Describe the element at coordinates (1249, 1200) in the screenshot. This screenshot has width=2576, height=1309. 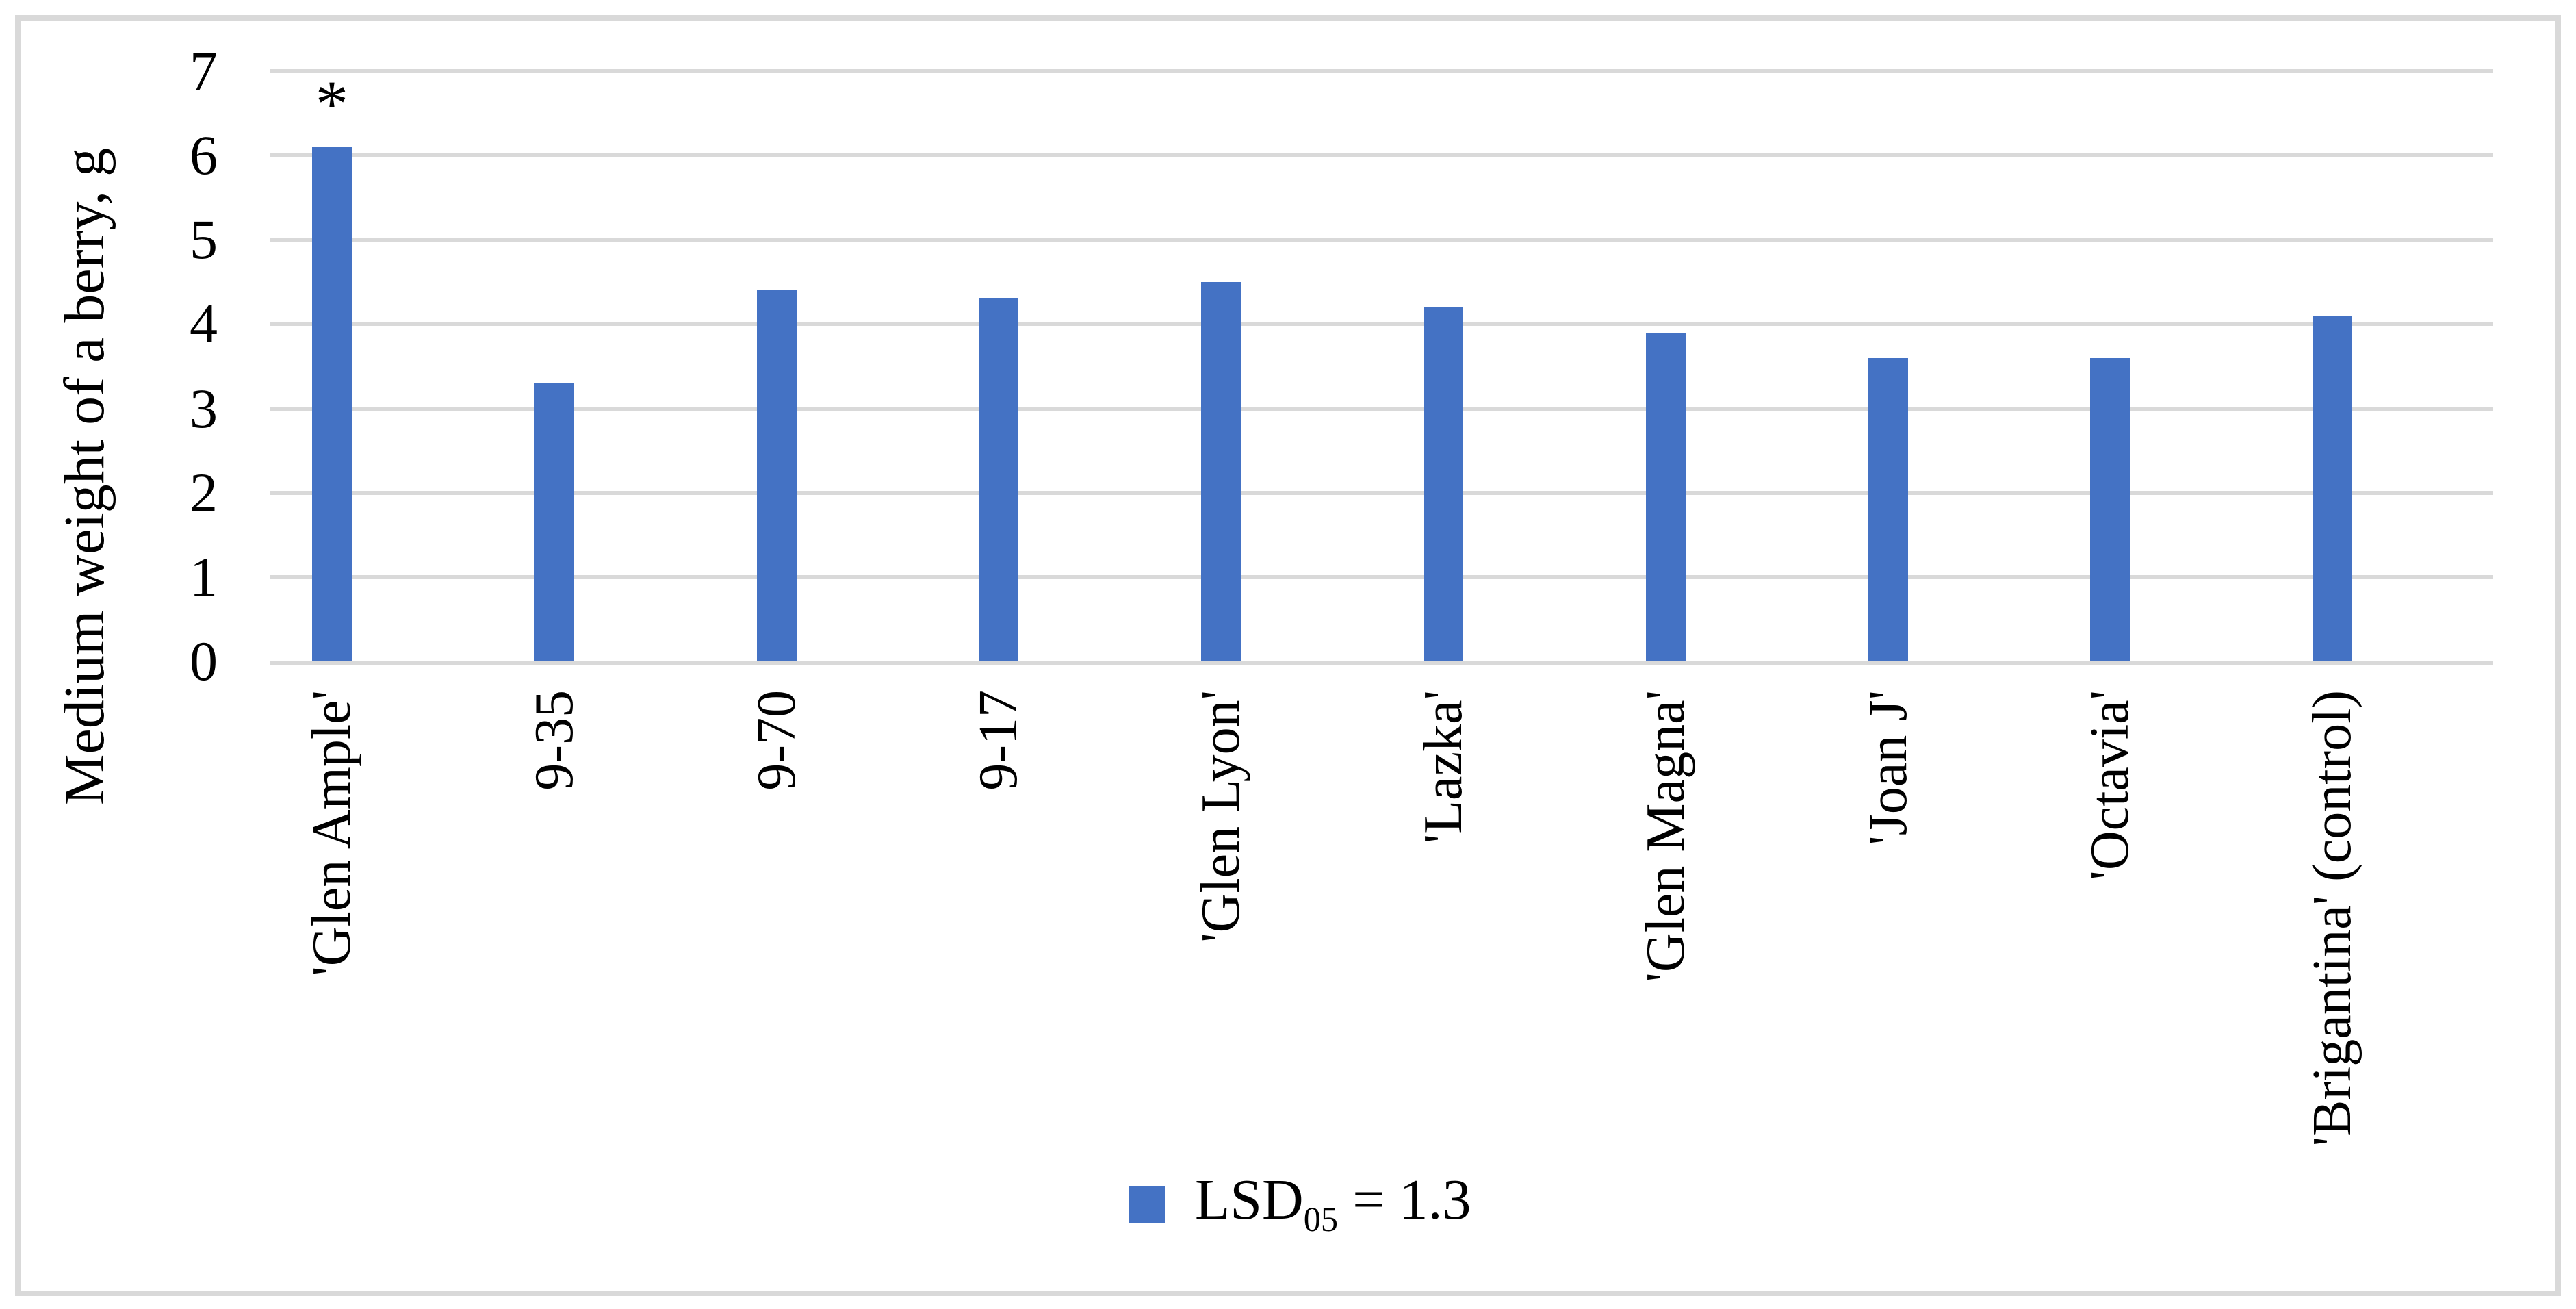
I see `legend-label-prefix: LSD` at that location.